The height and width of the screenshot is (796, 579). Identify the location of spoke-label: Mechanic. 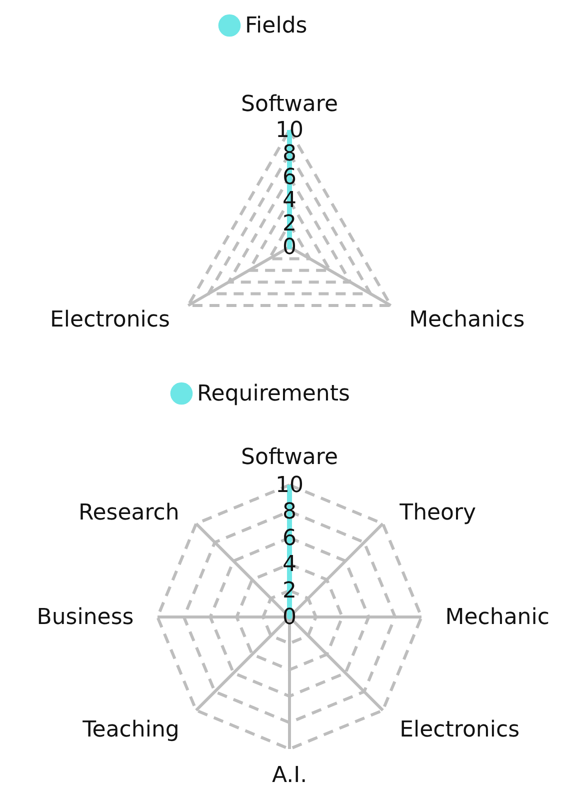
(497, 617).